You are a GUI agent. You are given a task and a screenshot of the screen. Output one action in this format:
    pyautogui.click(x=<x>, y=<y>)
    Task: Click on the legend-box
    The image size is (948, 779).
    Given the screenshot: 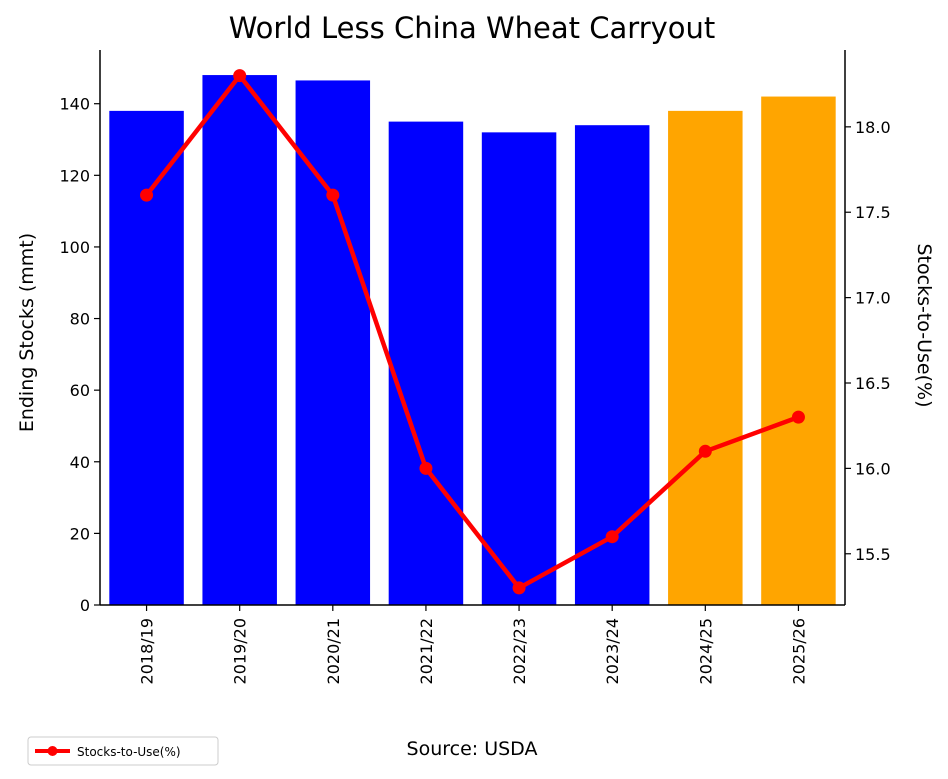 What is the action you would take?
    pyautogui.click(x=123, y=751)
    